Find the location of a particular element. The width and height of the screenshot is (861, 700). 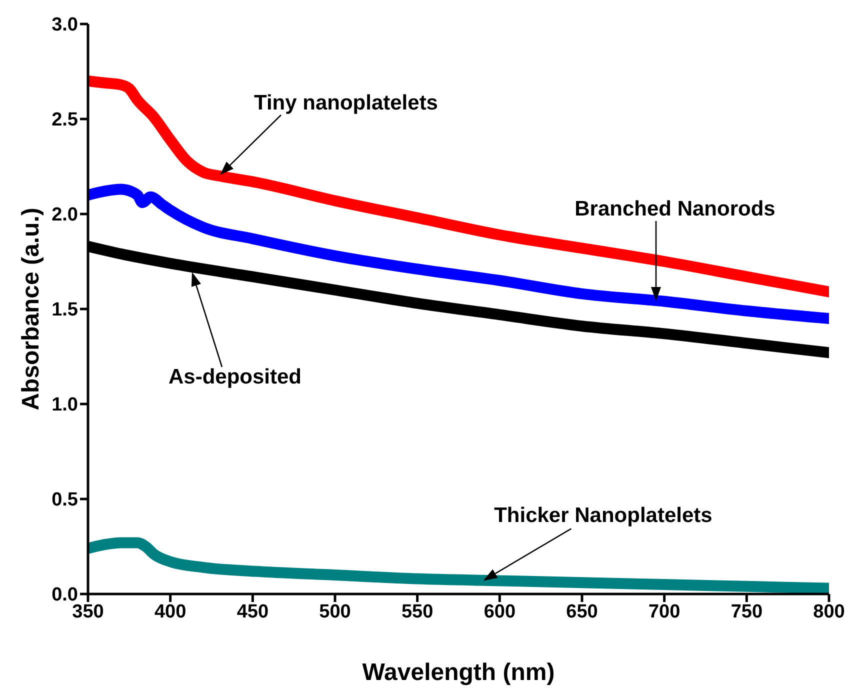

annotation: Branched Nanorods is located at coordinates (675, 209).